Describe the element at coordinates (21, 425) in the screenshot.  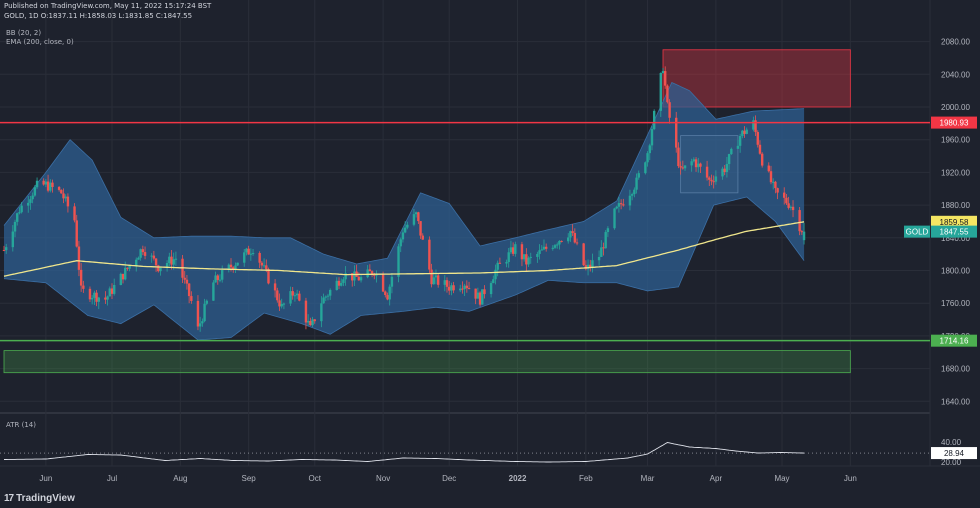
I see `atr-indicator-label: ATR (14)` at that location.